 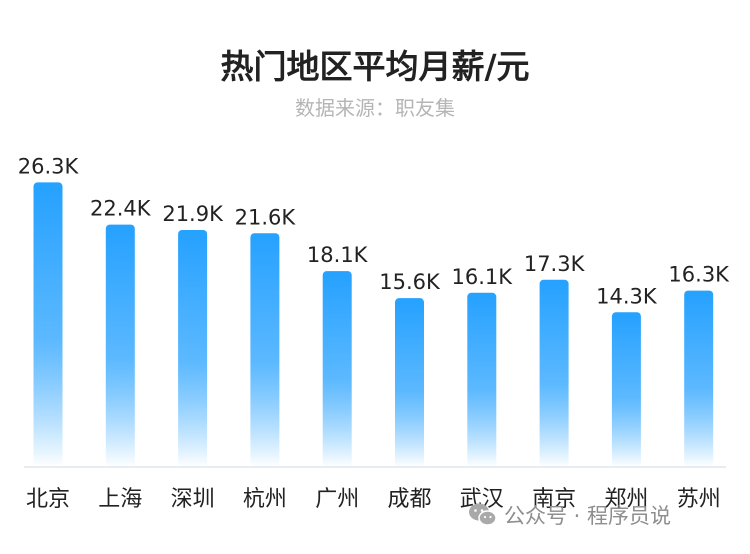 I want to click on wechat-icon, so click(x=483, y=514).